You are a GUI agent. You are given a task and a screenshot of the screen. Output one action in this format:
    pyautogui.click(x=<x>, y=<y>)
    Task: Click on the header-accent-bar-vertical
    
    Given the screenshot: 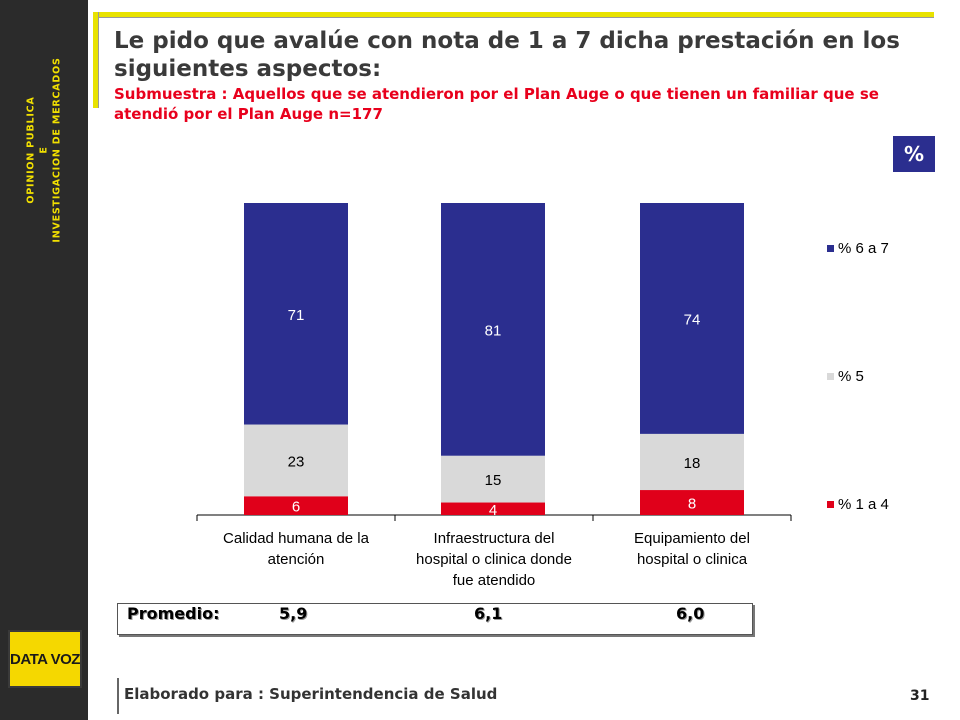 What is the action you would take?
    pyautogui.click(x=96, y=60)
    